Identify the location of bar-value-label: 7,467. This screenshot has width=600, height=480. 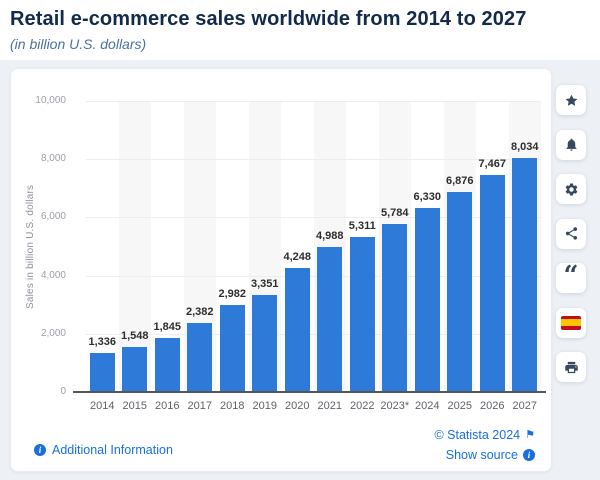
(492, 163).